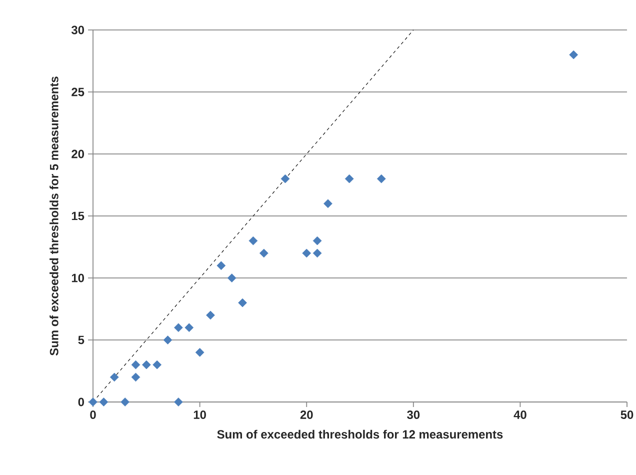 The image size is (636, 475). Describe the element at coordinates (54, 216) in the screenshot. I see `y-axis-title: Sum of exceeded thresholds for 5 measurements` at that location.